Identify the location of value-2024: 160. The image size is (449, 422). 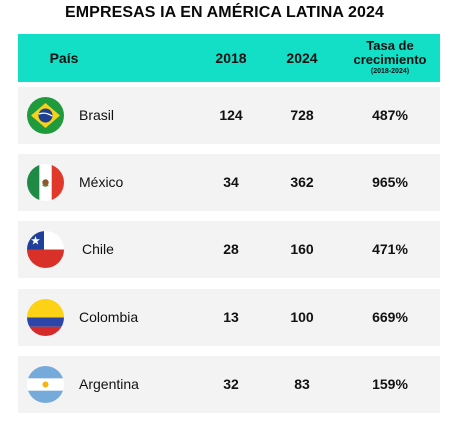
(302, 249).